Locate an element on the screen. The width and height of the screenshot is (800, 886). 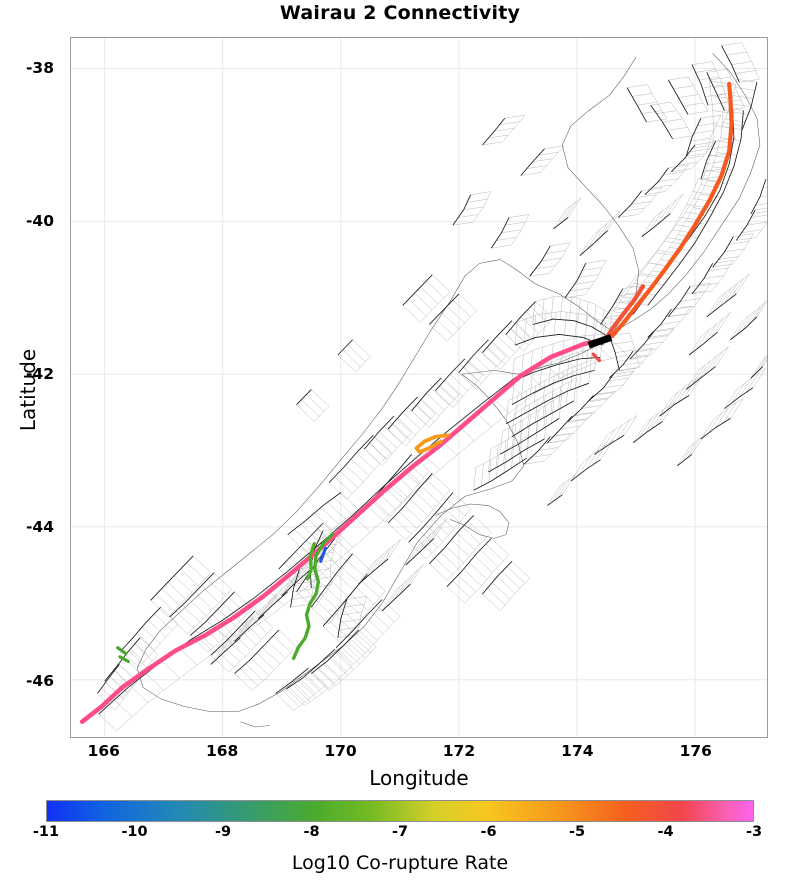
x-tick-label: 170 is located at coordinates (340, 751).